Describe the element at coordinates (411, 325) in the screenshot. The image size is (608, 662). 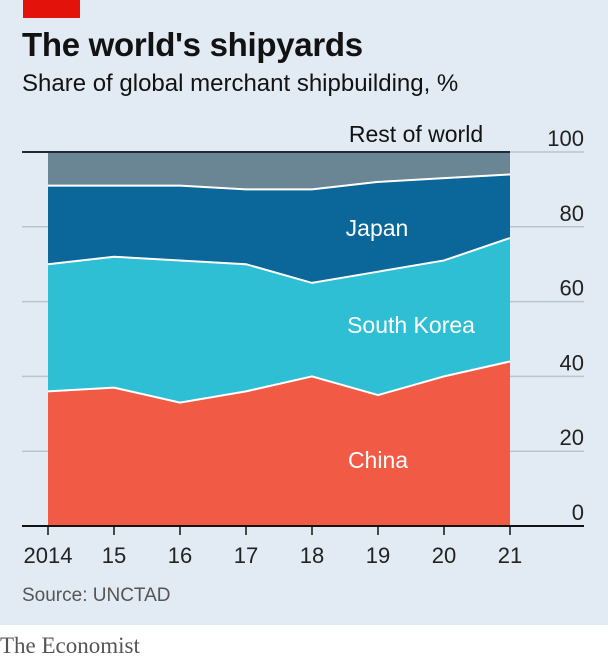
I see `series-label-south_korea: South Korea` at that location.